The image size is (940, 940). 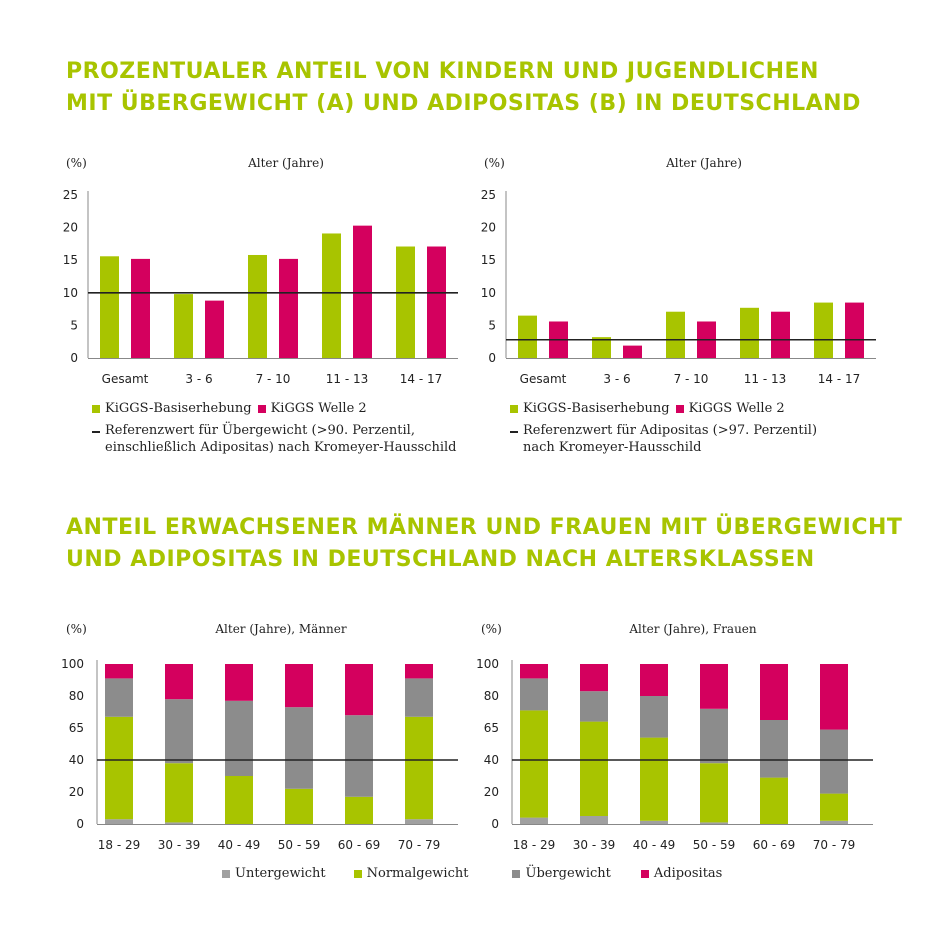 What do you see at coordinates (644, 873) in the screenshot?
I see `legend-swatch-obese` at bounding box center [644, 873].